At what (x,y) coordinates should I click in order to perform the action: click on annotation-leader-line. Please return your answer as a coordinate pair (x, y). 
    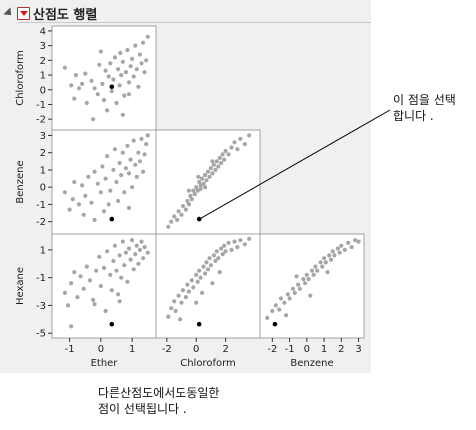
    Looking at the image, I should click on (295, 164).